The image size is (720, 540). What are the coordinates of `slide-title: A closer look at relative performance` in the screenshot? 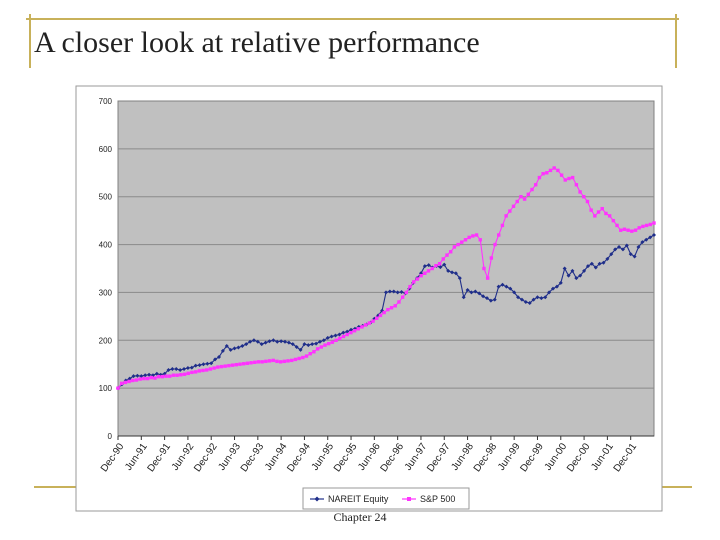 It's located at (257, 42).